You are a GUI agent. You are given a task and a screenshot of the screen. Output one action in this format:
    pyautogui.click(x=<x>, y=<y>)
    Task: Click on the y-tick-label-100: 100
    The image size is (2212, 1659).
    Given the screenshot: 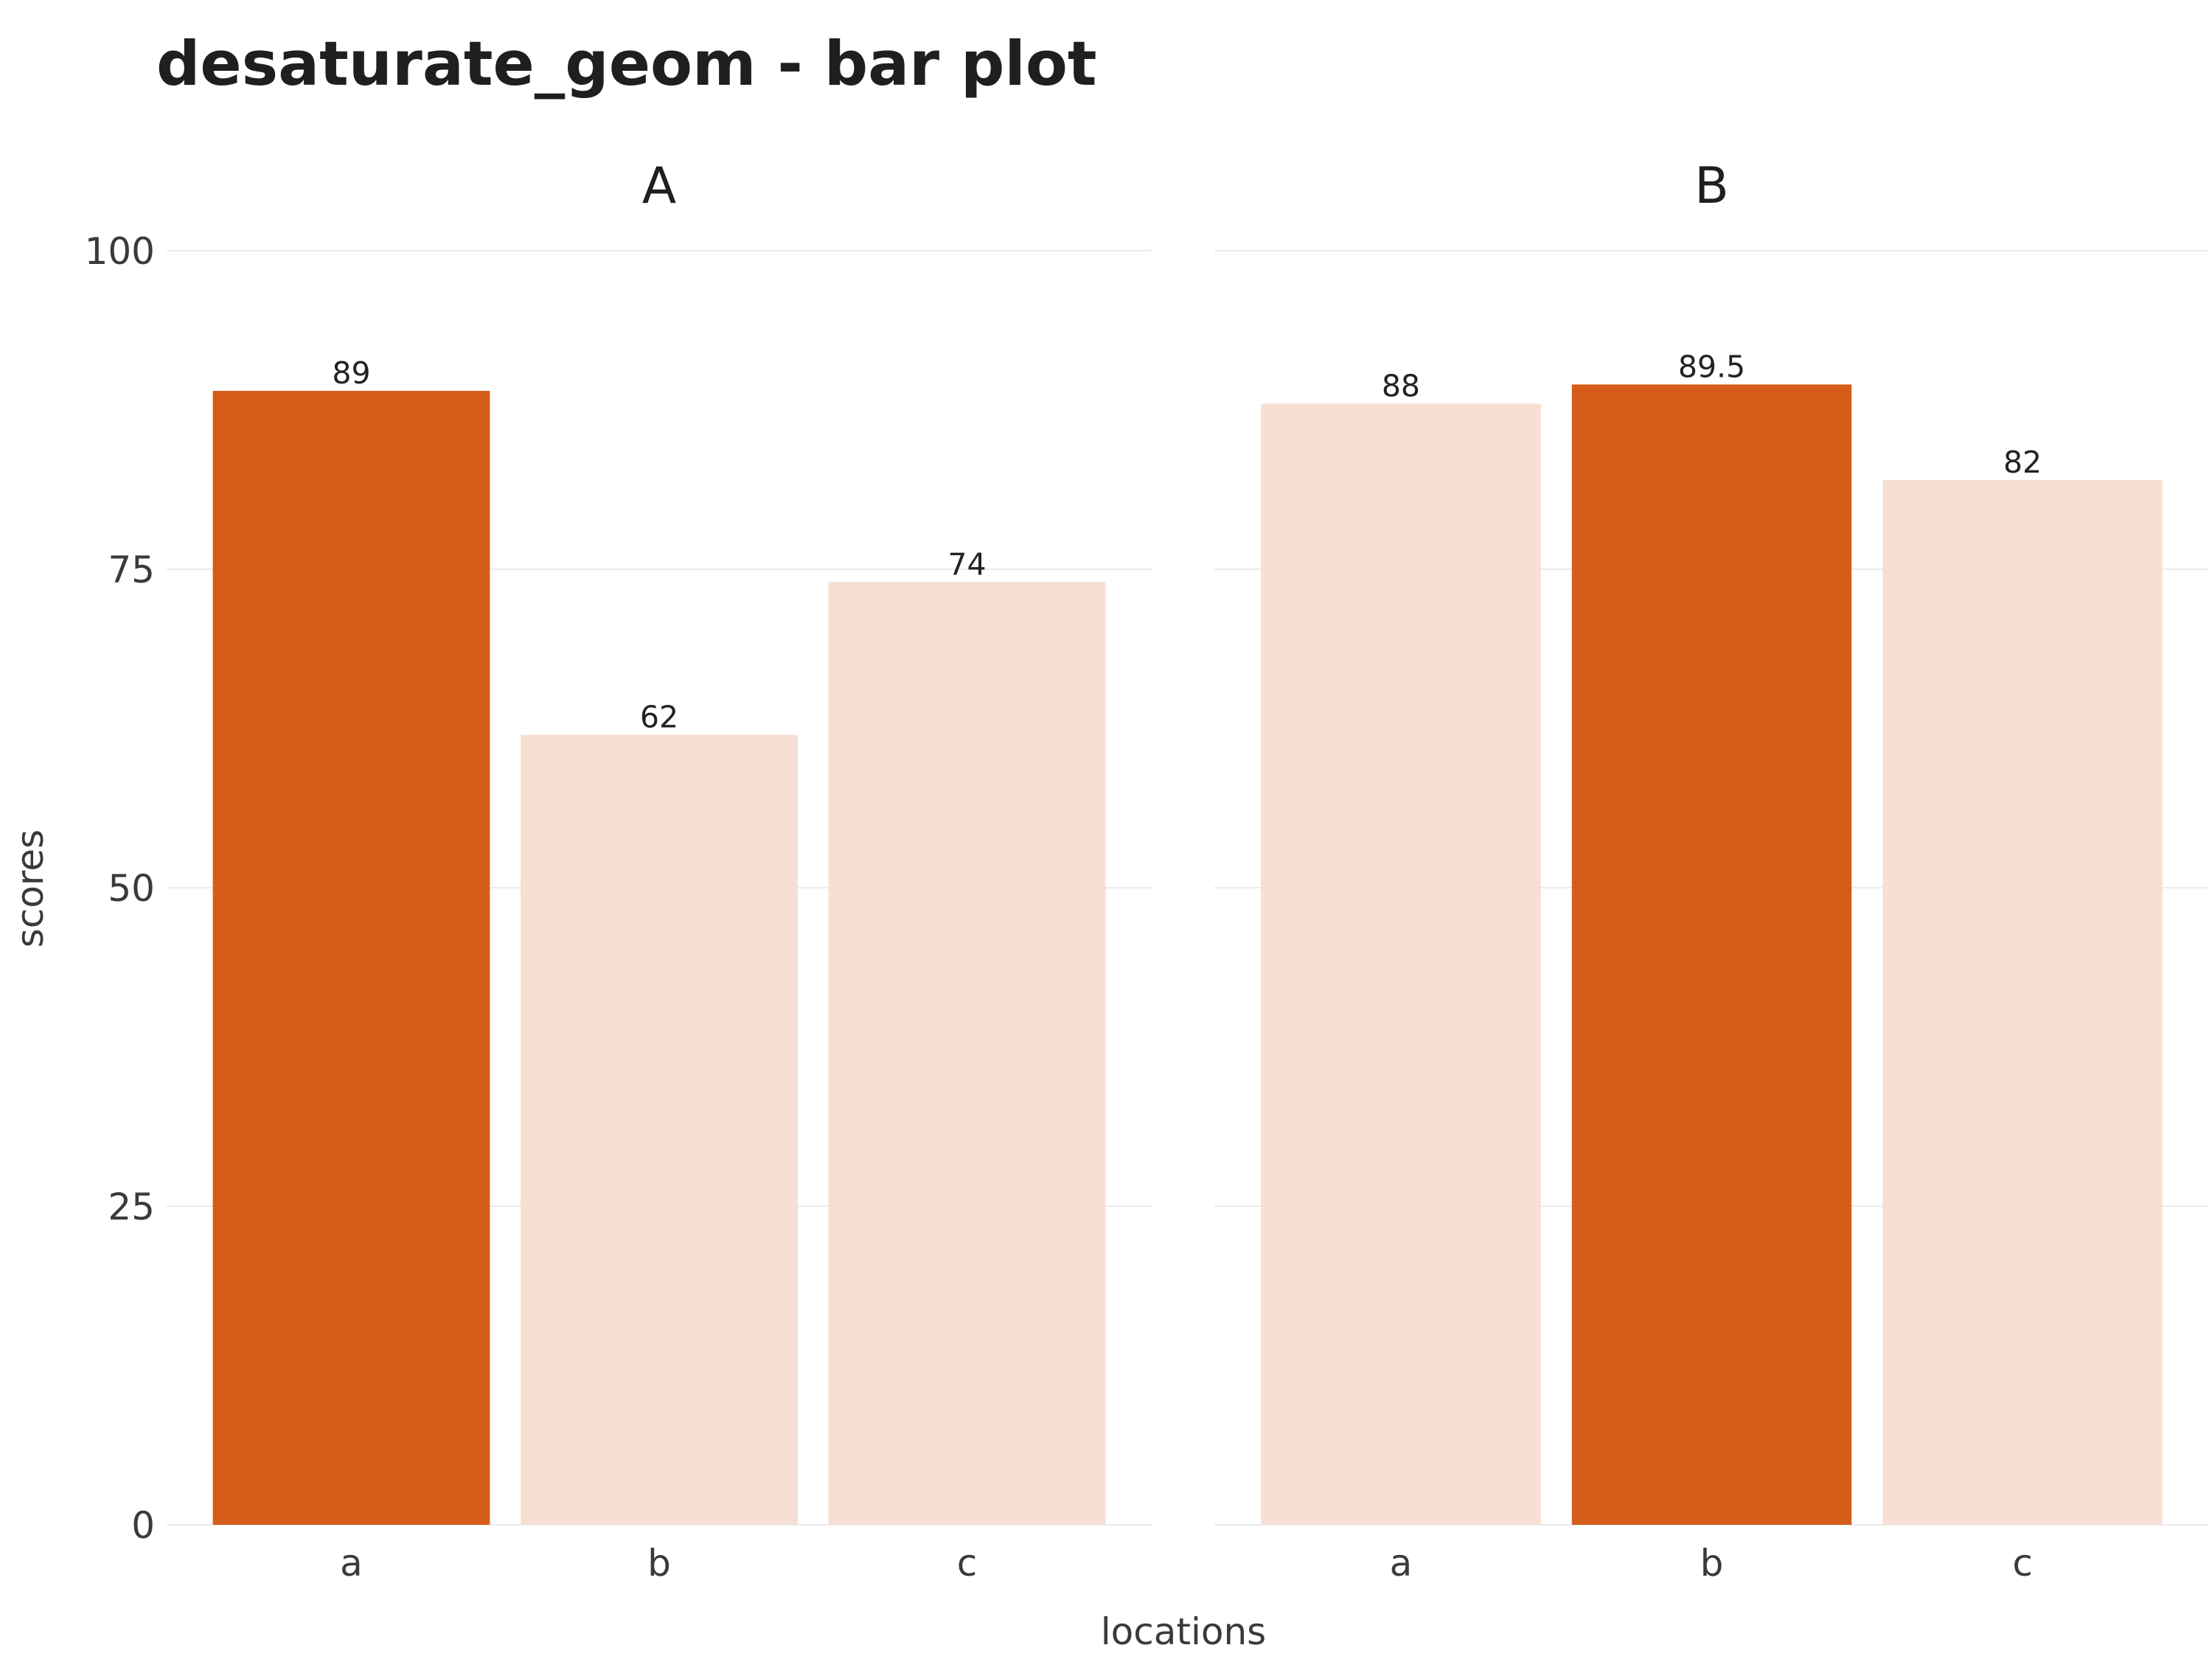 What is the action you would take?
    pyautogui.click(x=120, y=251)
    